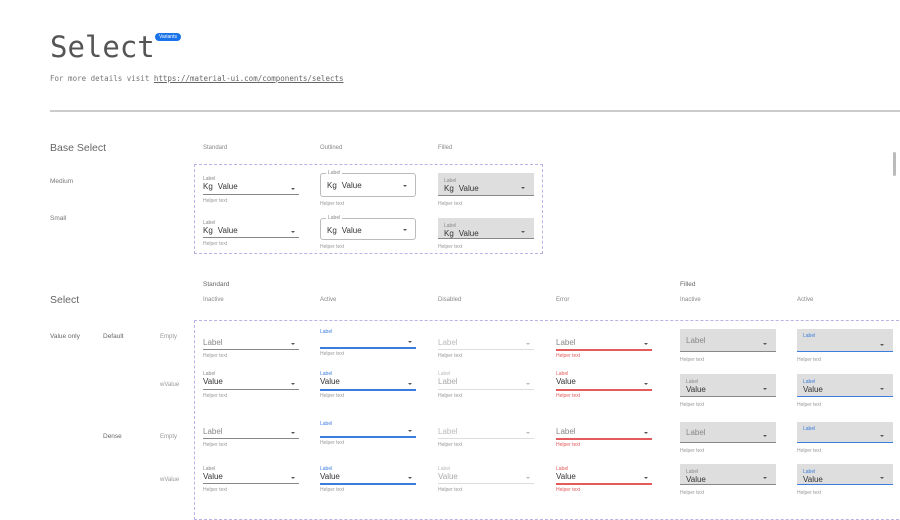 This screenshot has width=900, height=520. What do you see at coordinates (448, 381) in the screenshot?
I see `select-value: Label` at bounding box center [448, 381].